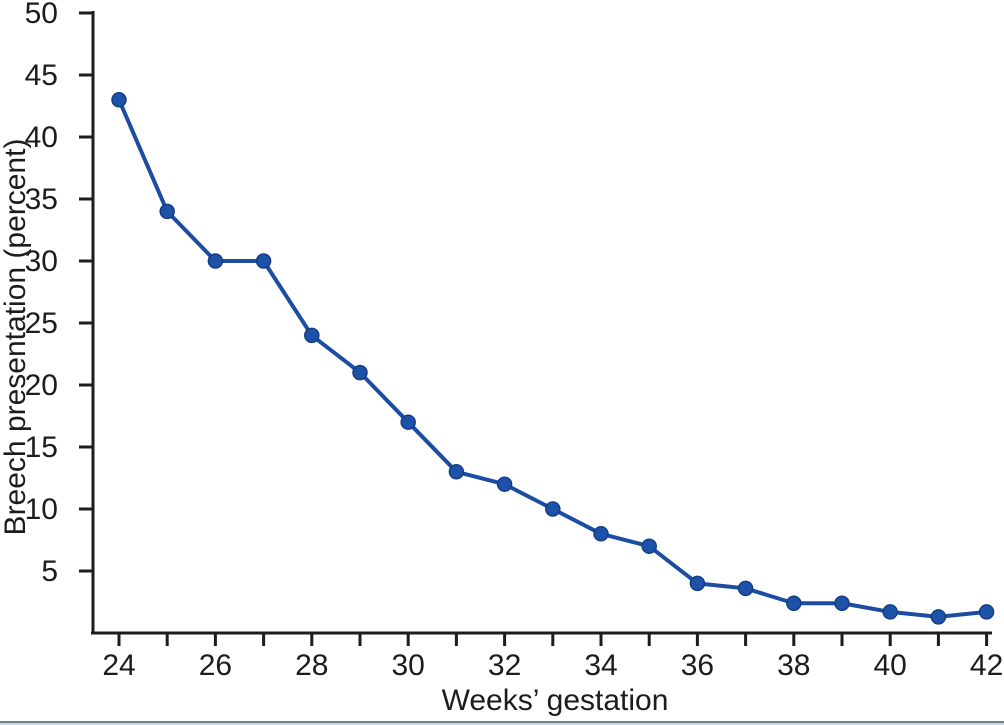  What do you see at coordinates (16, 337) in the screenshot?
I see `y-axis-title: Breech presentation (percent)` at bounding box center [16, 337].